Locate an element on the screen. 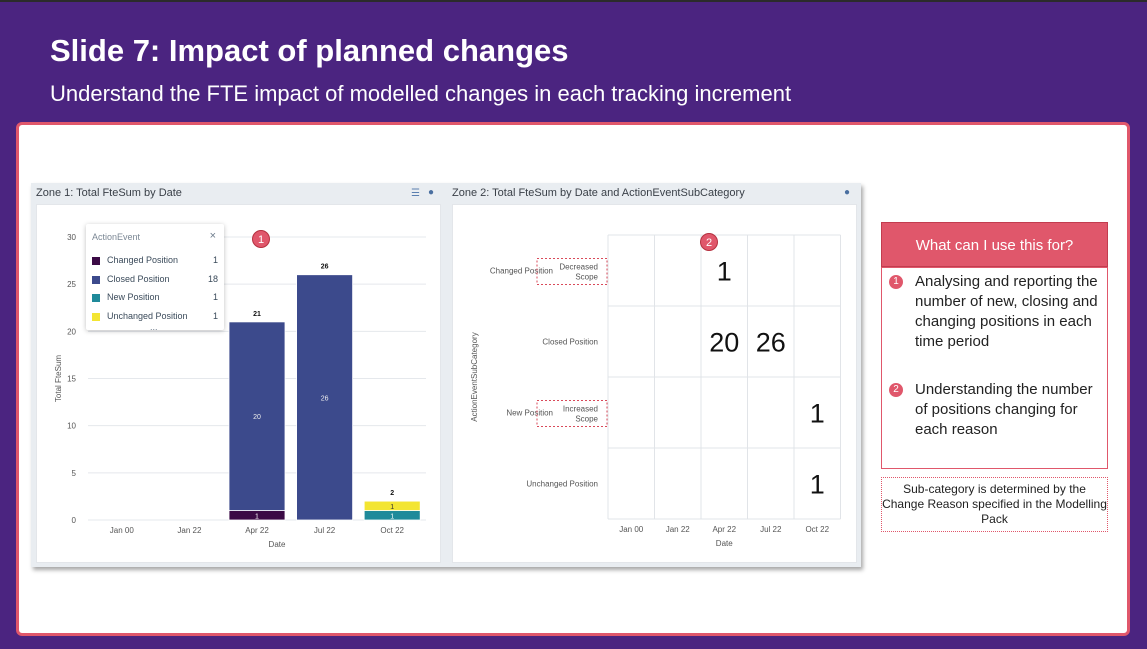  row-label: New Position is located at coordinates (529, 413).